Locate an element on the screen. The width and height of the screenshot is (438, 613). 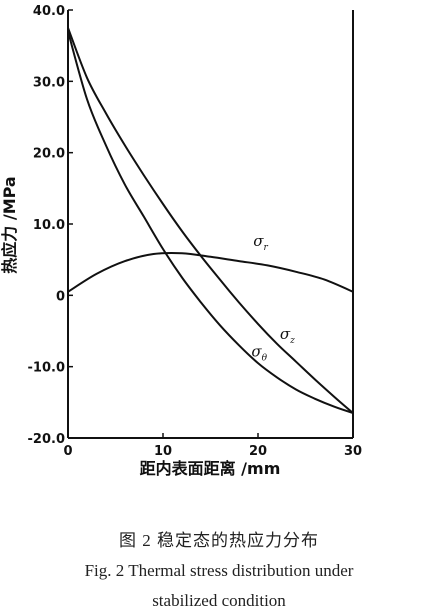
series-label-r: σr is located at coordinates (260, 242).